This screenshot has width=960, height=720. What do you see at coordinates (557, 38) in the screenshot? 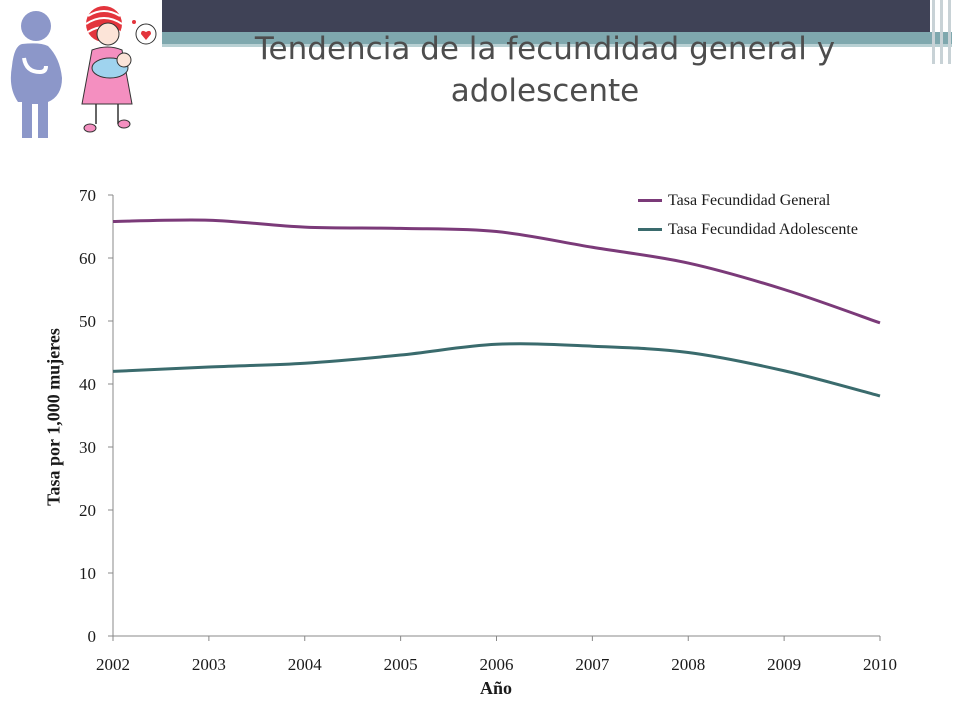
I see `header-accent-bar` at bounding box center [557, 38].